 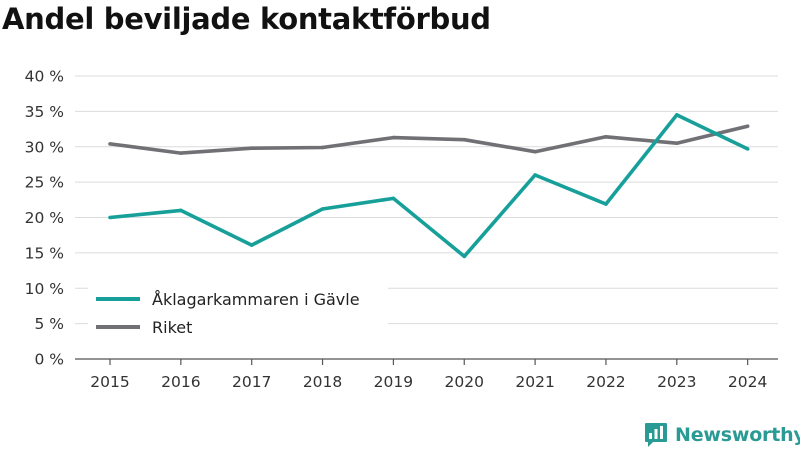 I want to click on y-tick-label: 25 %, so click(x=44, y=183).